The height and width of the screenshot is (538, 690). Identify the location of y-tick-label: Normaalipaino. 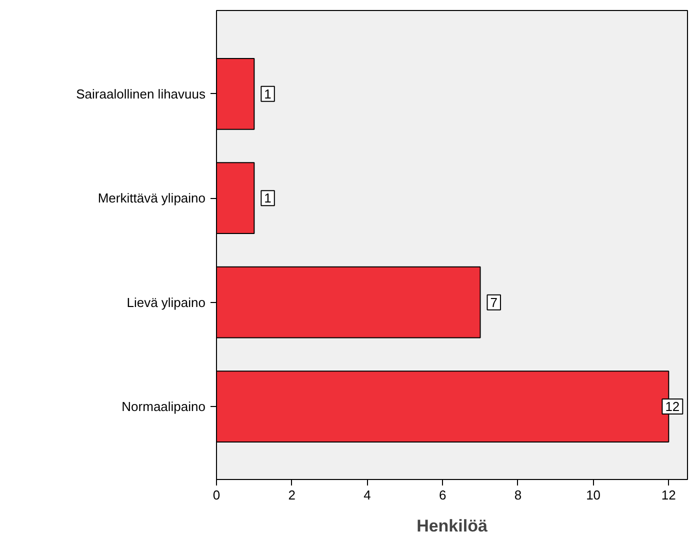
(164, 406).